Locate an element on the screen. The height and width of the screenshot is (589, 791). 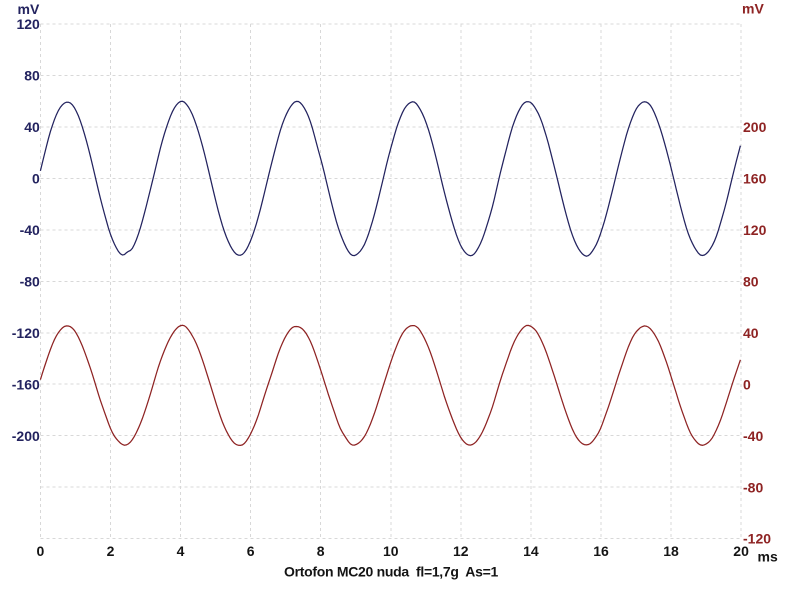
svg-text: 18 is located at coordinates (671, 551).